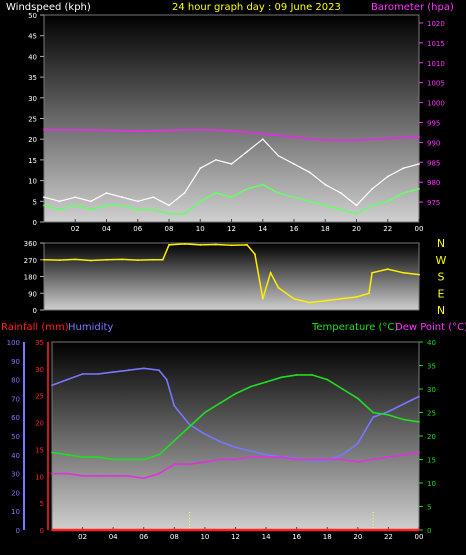 Image resolution: width=466 pixels, height=555 pixels. Describe the element at coordinates (15, 475) in the screenshot. I see `humidity-tick-label: 30` at that location.